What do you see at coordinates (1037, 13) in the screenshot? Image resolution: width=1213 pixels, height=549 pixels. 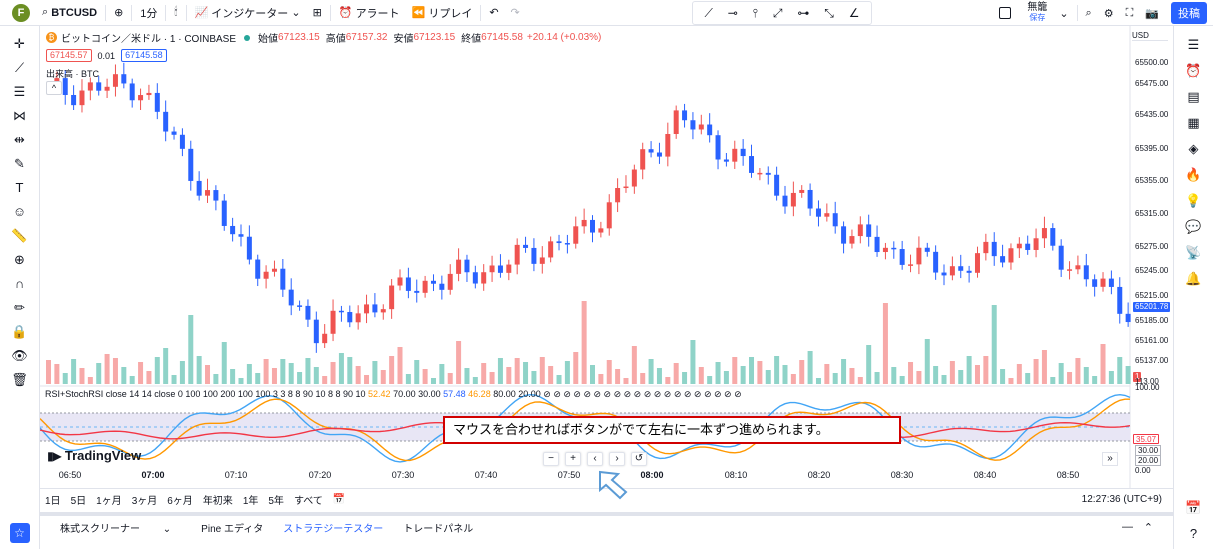 I see `save-layout-button: 無籠 保存` at bounding box center [1037, 13].